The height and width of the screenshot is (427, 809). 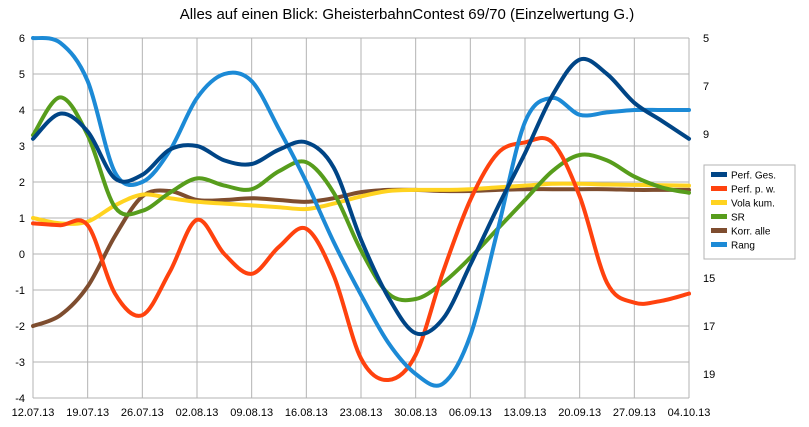 I want to click on y-tick-label-left: 1, so click(x=22, y=219).